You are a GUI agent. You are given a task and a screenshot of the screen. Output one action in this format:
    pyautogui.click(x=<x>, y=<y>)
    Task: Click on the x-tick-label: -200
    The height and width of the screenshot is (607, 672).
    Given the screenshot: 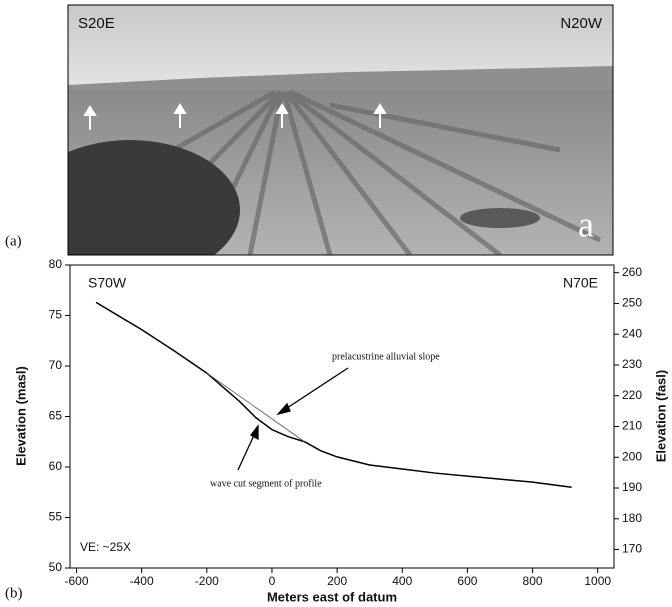 What is the action you would take?
    pyautogui.click(x=207, y=581)
    